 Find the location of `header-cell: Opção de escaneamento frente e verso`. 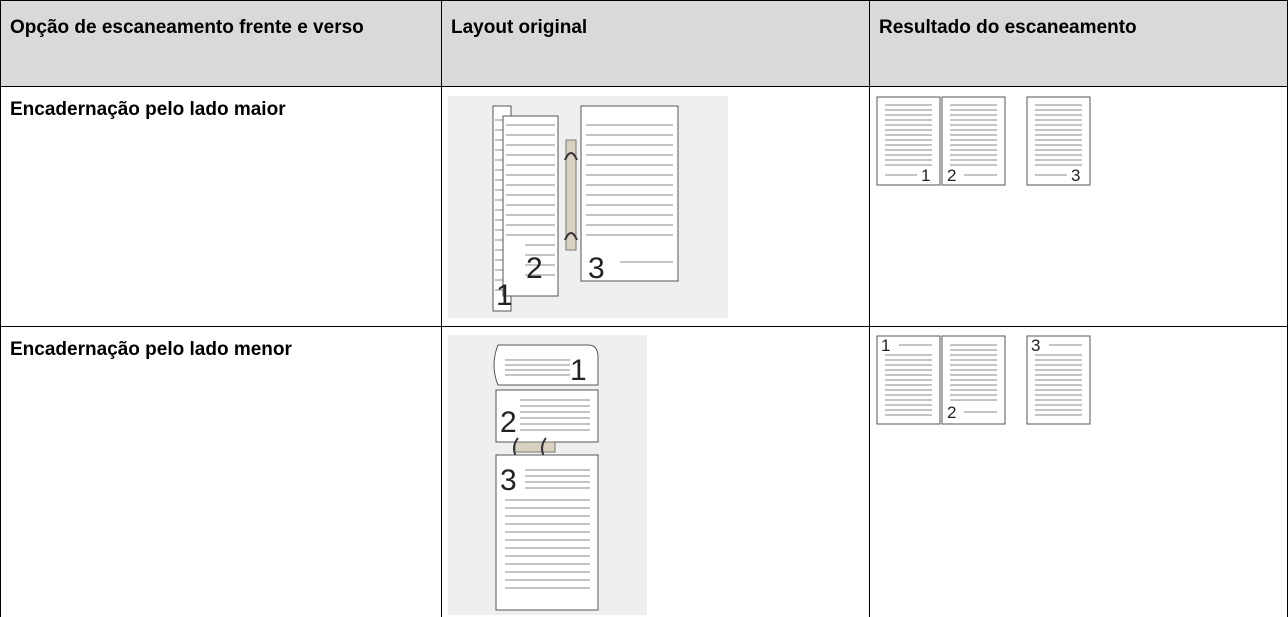

header-cell: Opção de escaneamento frente e verso is located at coordinates (220, 43).